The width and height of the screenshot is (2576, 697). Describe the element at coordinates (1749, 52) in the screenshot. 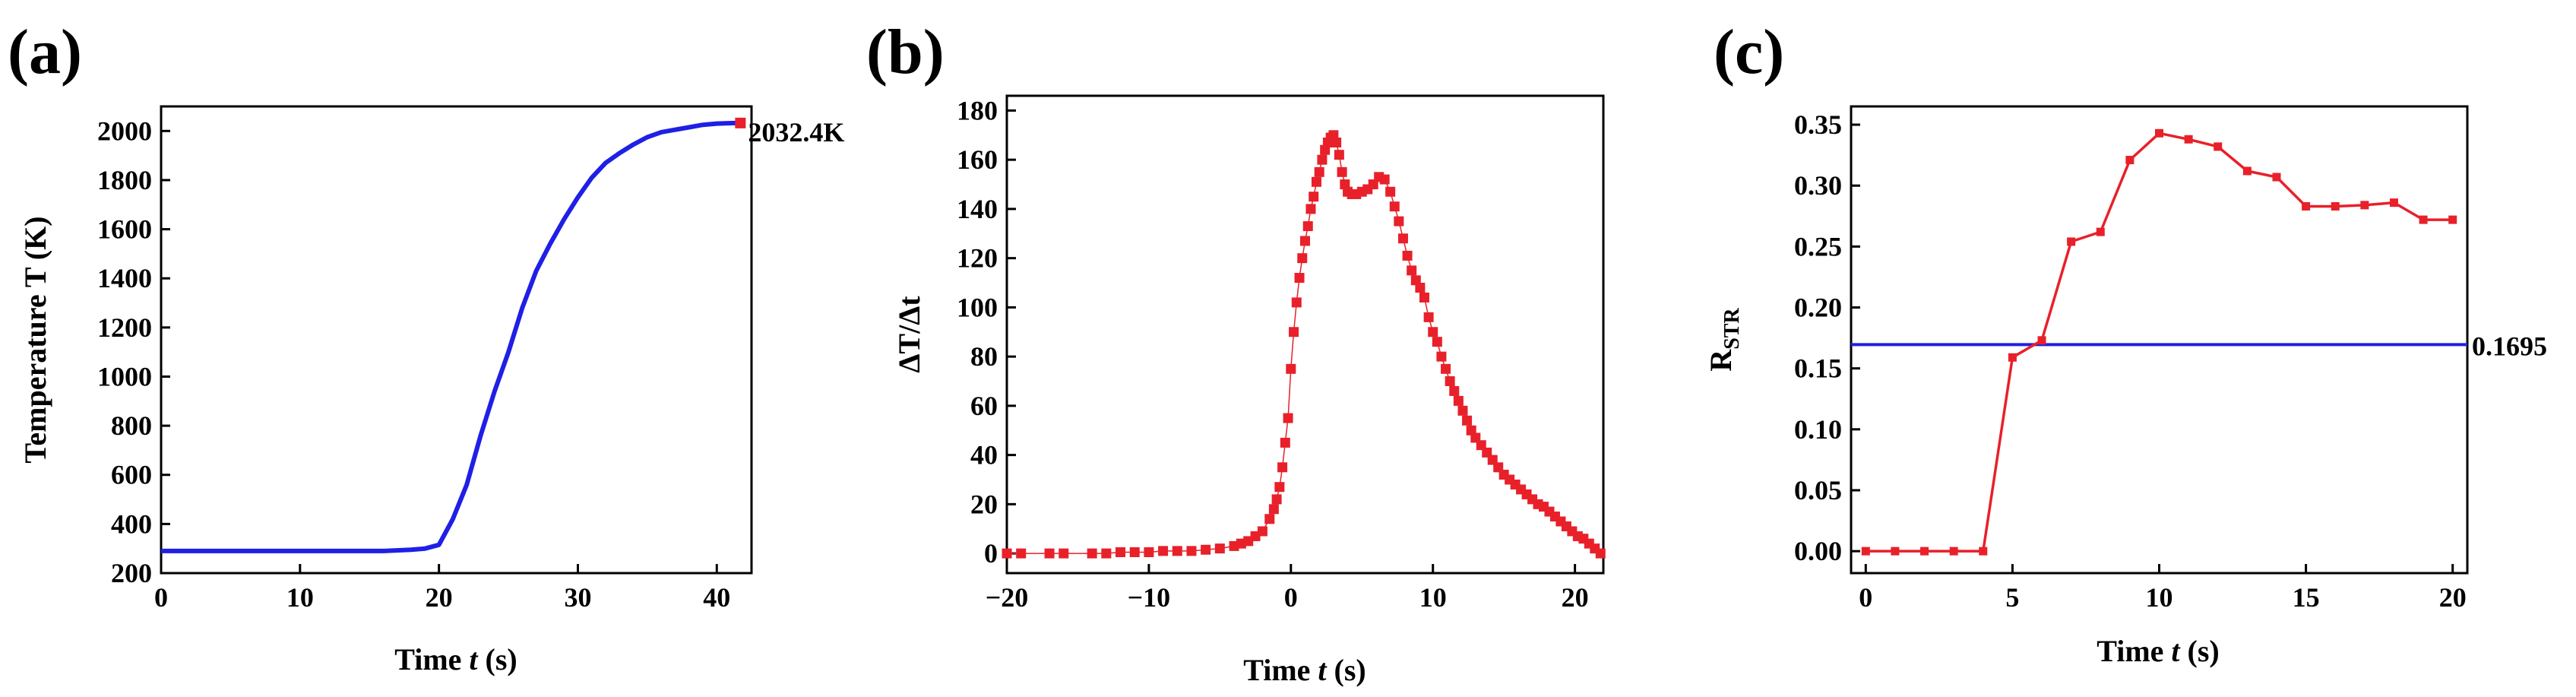

I see `panel-c-label: (c)` at that location.